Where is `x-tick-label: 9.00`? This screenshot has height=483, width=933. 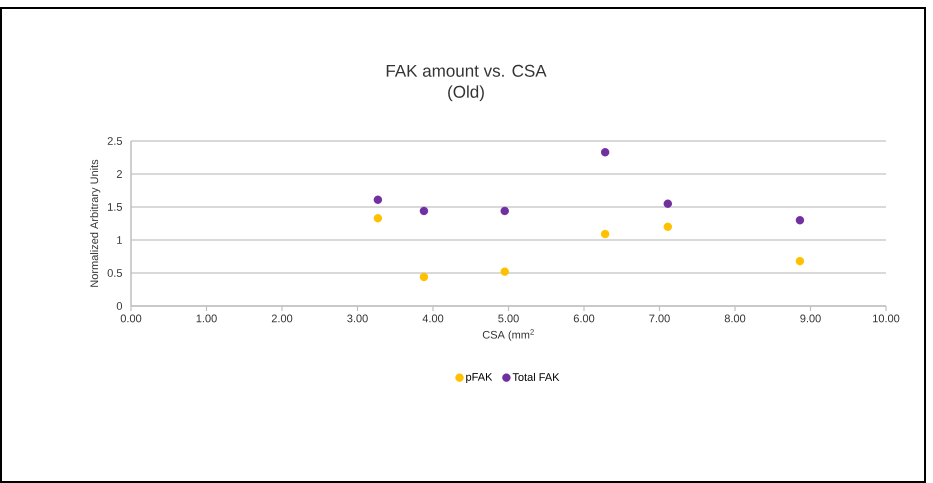
x-tick-label: 9.00 is located at coordinates (810, 318).